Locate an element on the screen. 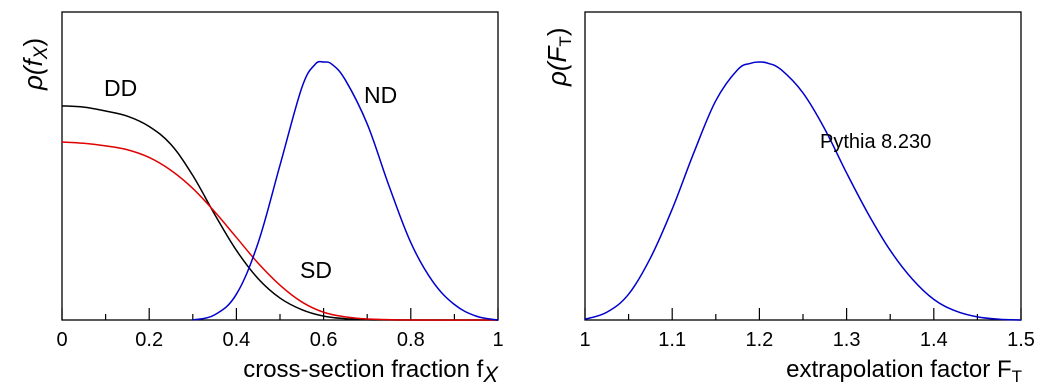 The image size is (1040, 385). x-tick-label: 1.1 is located at coordinates (672, 340).